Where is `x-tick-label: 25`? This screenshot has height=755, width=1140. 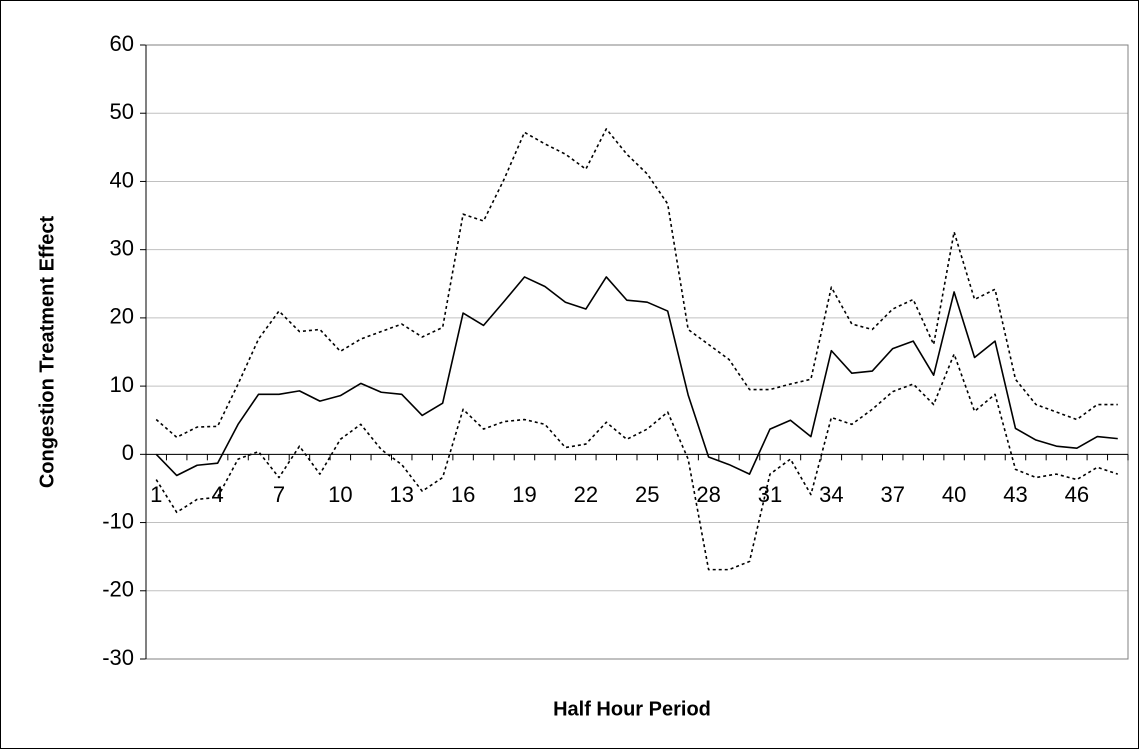 x-tick-label: 25 is located at coordinates (647, 494).